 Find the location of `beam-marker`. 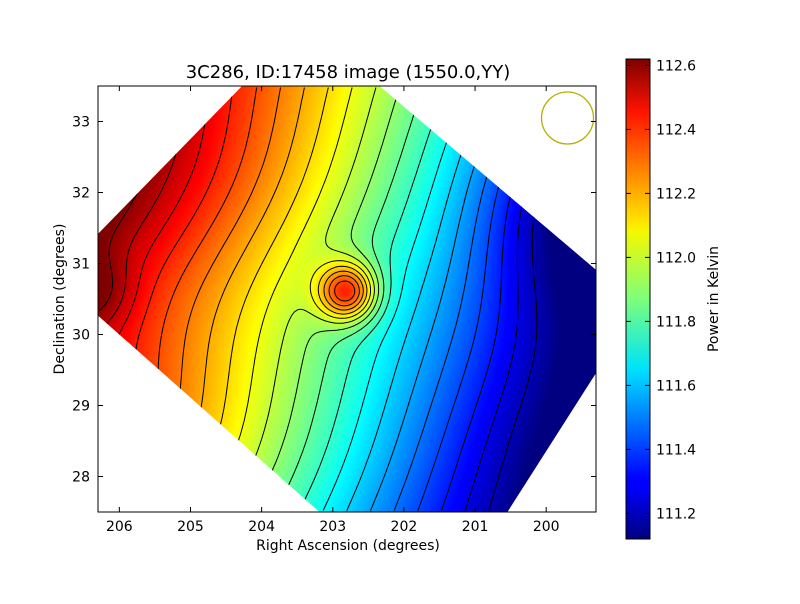

beam-marker is located at coordinates (567, 118).